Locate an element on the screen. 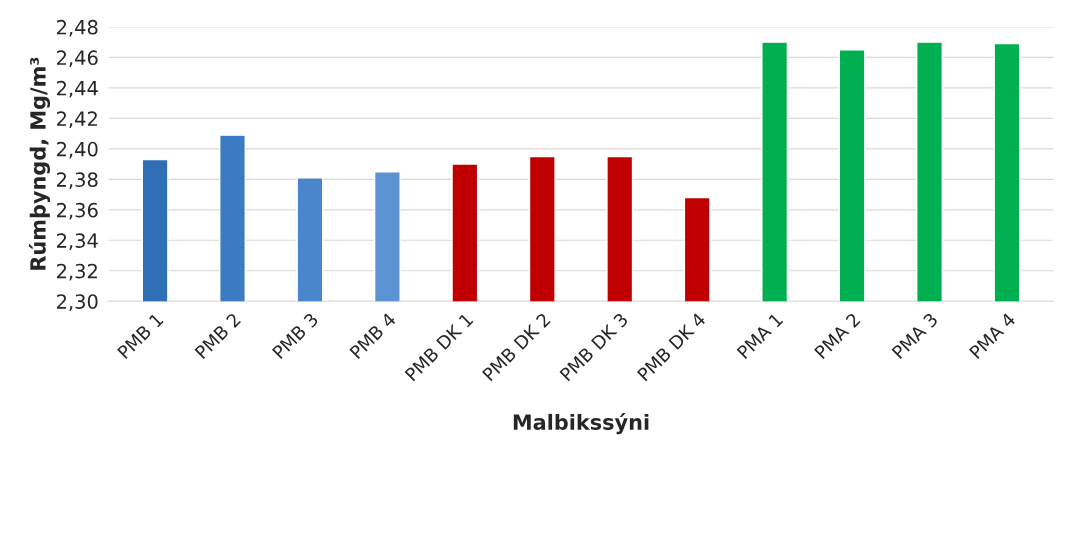 Image resolution: width=1086 pixels, height=538 pixels. y-tick-label: 2,34 is located at coordinates (77, 241).